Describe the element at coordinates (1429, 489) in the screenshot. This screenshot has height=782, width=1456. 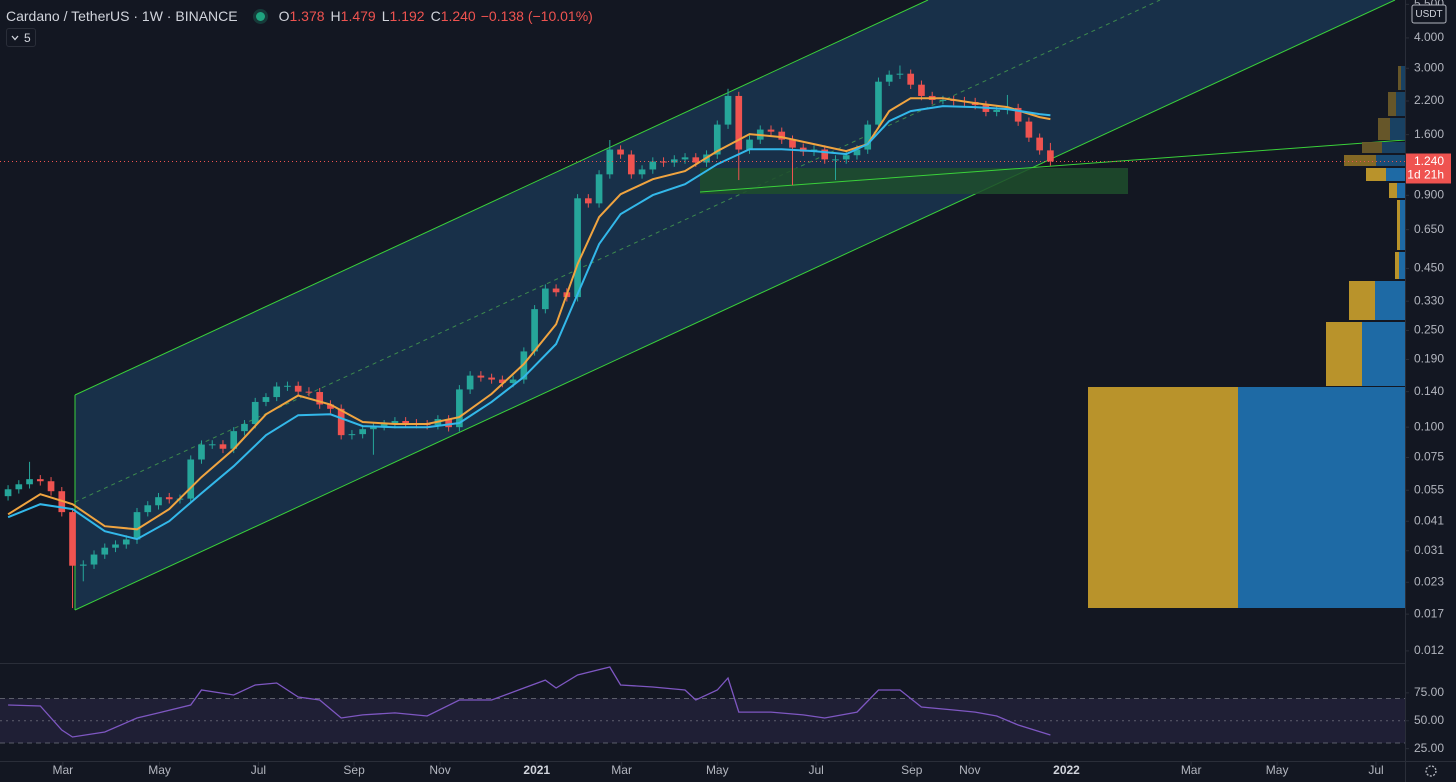
I see `y-tick-label: 0.055` at that location.